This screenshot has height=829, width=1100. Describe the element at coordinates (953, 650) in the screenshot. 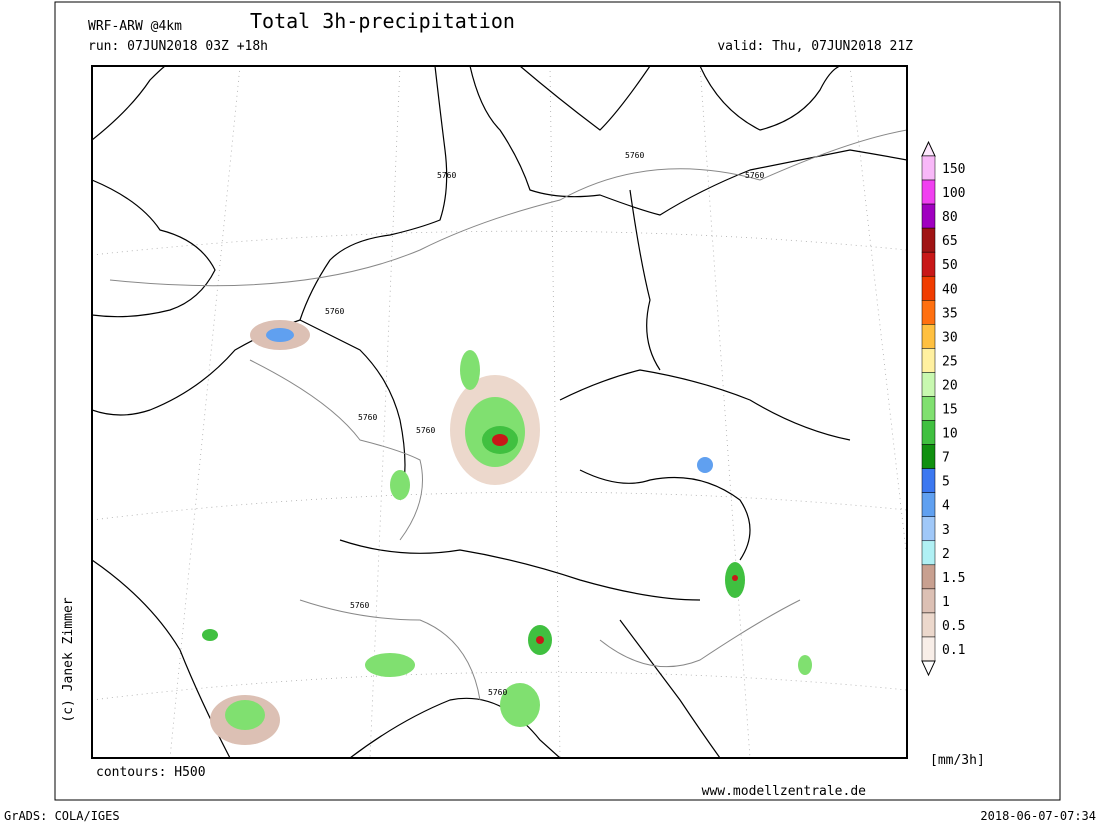

I see `legend-label: 0.1` at that location.